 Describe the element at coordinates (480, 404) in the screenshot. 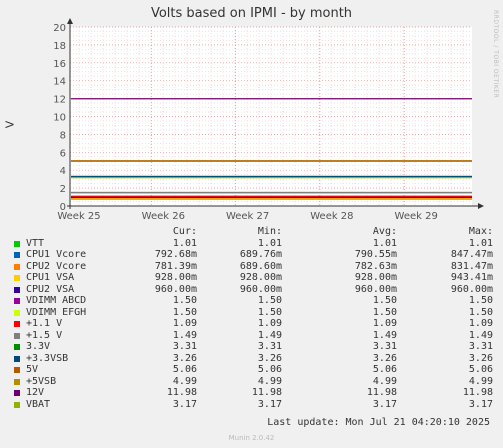

I see `legend-max: 3.17` at that location.